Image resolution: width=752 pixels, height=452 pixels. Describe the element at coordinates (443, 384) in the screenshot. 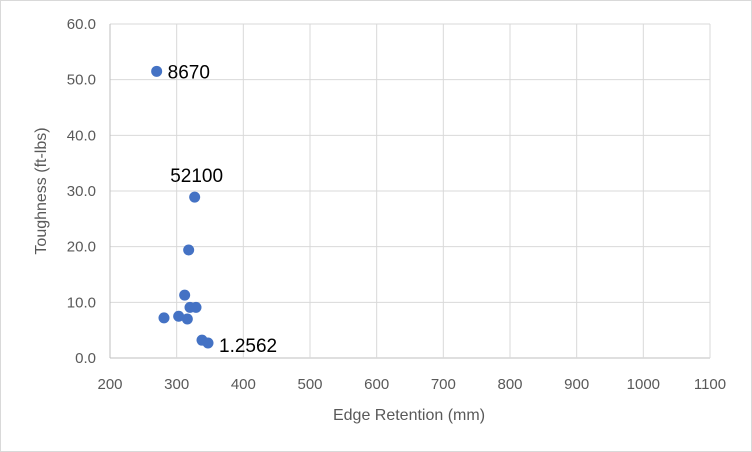

I see `x-tick-label: 700` at that location.